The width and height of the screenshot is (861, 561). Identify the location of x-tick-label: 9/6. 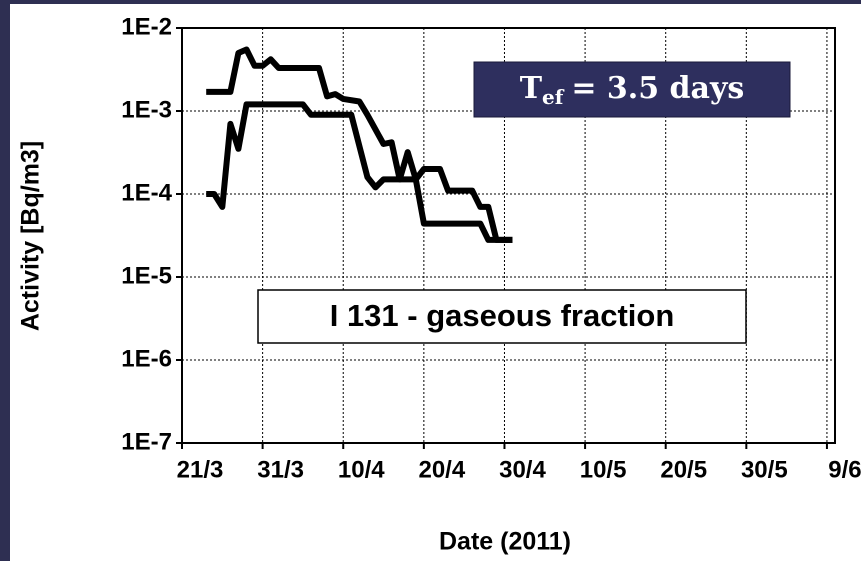
(844, 469).